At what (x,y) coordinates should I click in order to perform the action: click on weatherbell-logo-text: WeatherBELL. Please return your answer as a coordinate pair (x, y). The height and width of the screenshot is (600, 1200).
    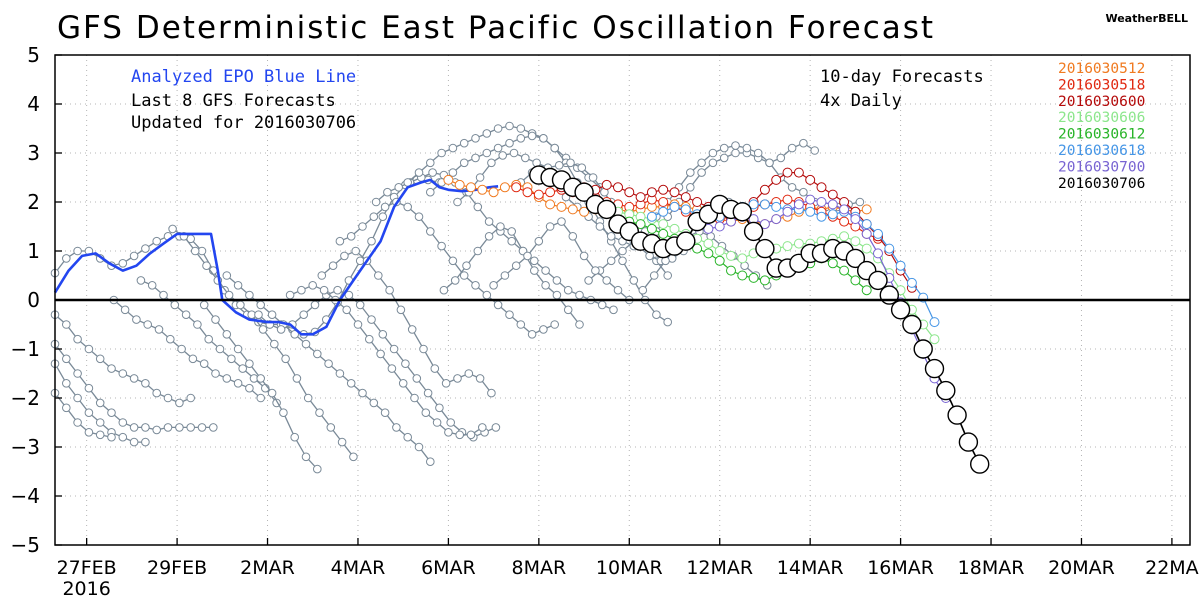
    Looking at the image, I should click on (1146, 18).